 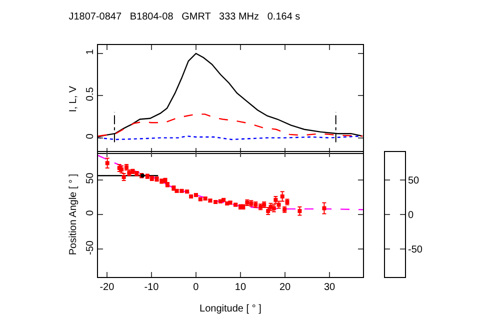 I want to click on x-tick-label: -10, so click(x=152, y=287).